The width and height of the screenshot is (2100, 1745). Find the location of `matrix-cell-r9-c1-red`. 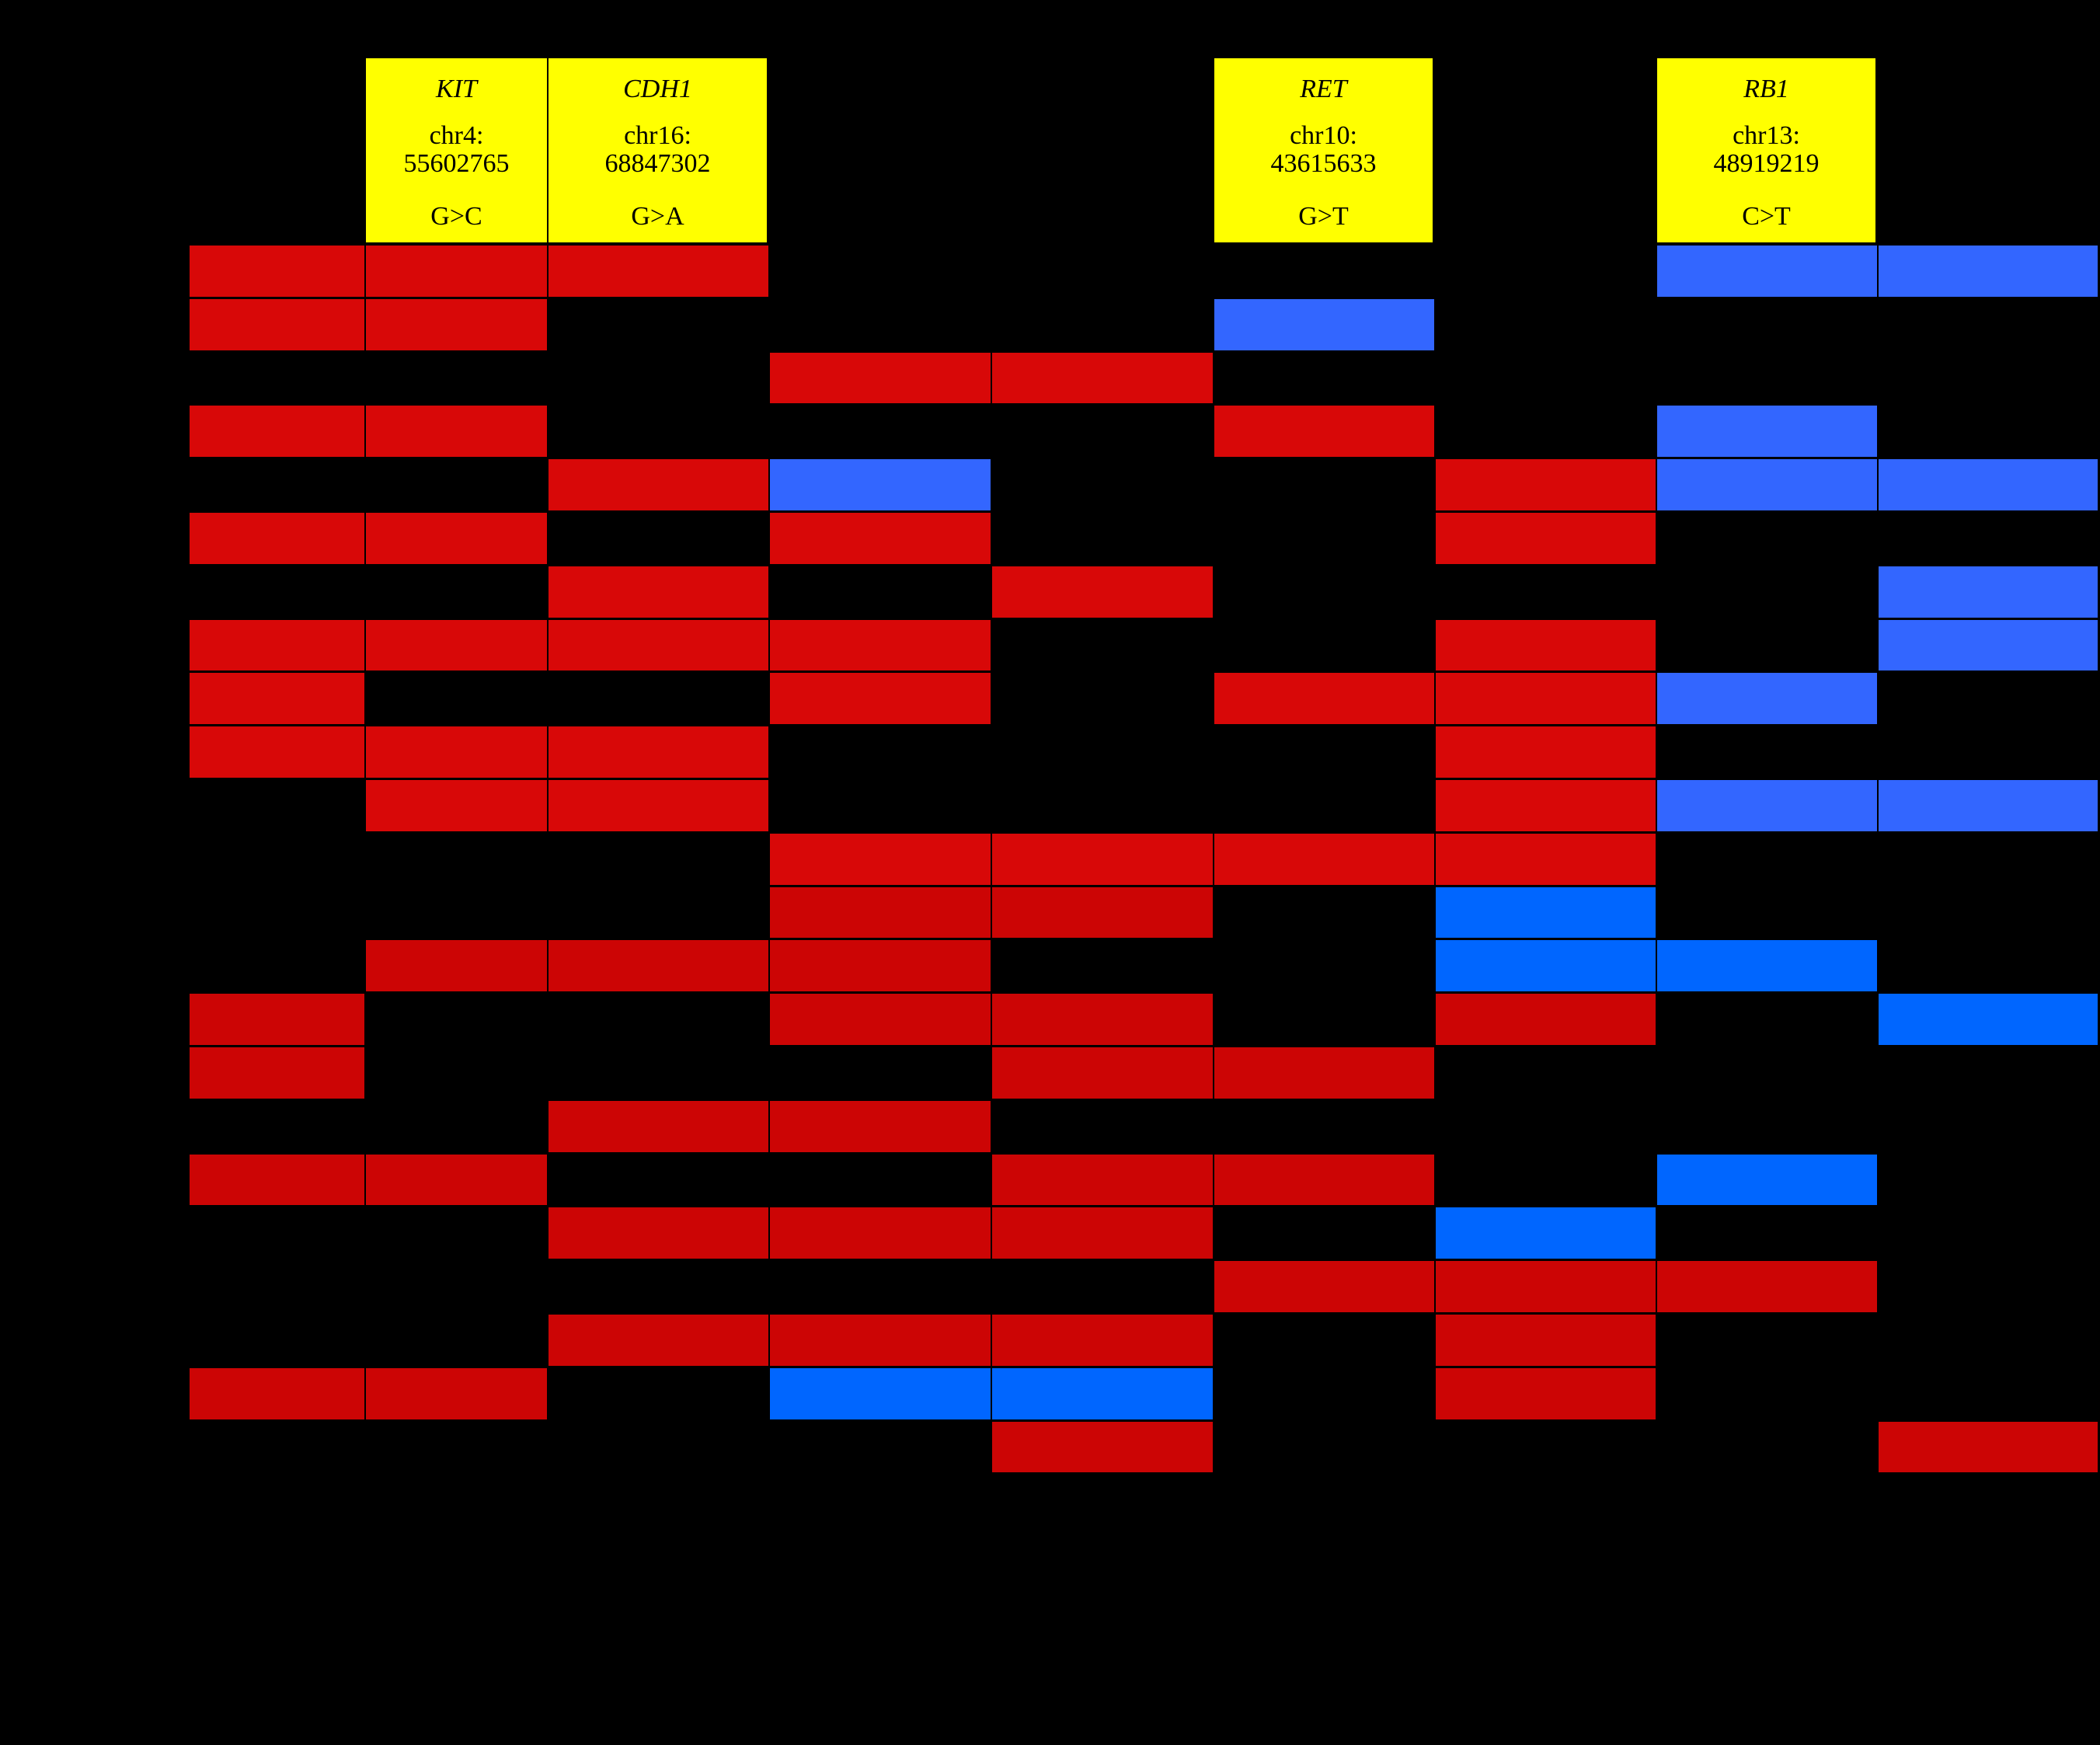

matrix-cell-r9-c1-red is located at coordinates (277, 698).